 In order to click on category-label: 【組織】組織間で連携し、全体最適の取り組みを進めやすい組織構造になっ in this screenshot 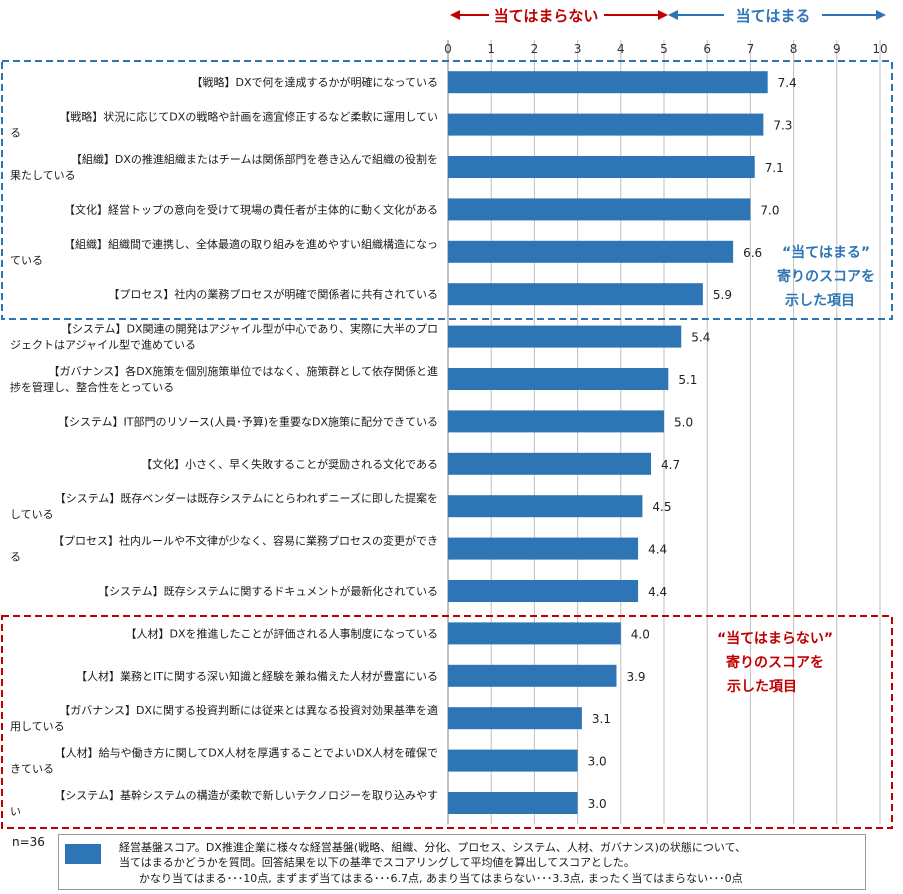, I will do `click(251, 244)`.